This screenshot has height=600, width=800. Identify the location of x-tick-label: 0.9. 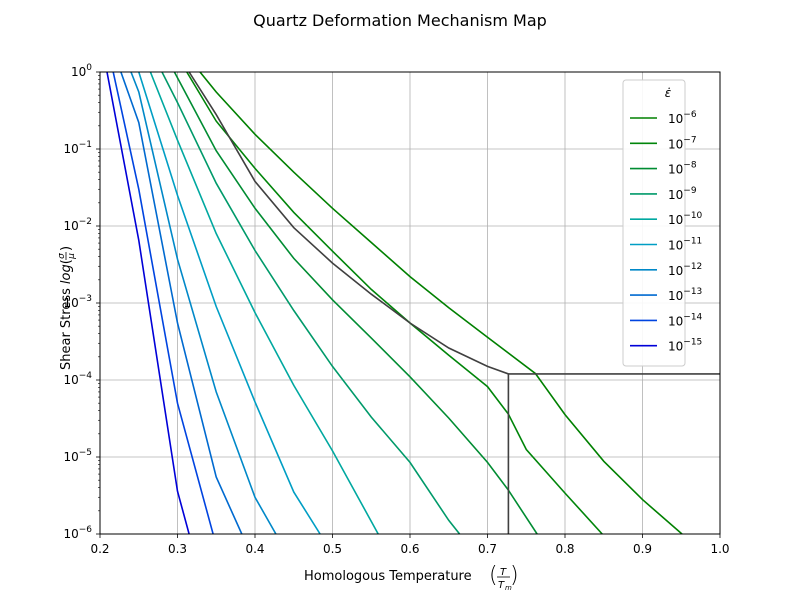
(642, 549).